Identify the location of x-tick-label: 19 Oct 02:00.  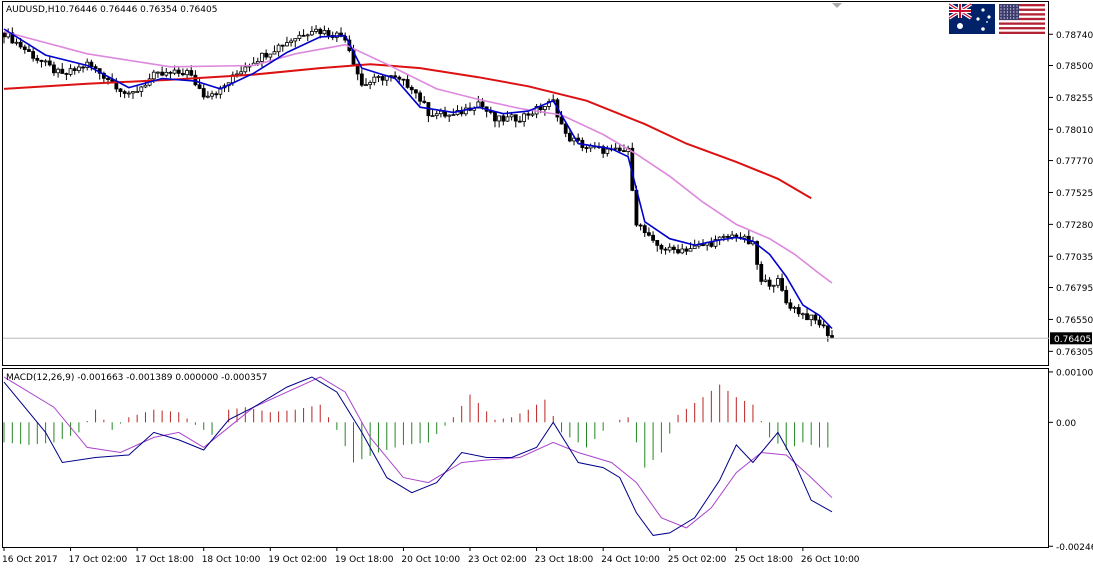
(297, 560).